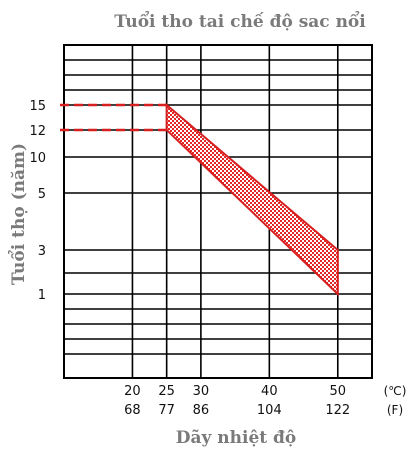 This screenshot has height=454, width=415. Describe the element at coordinates (113, 117) in the screenshot. I see `reference-lines` at that location.